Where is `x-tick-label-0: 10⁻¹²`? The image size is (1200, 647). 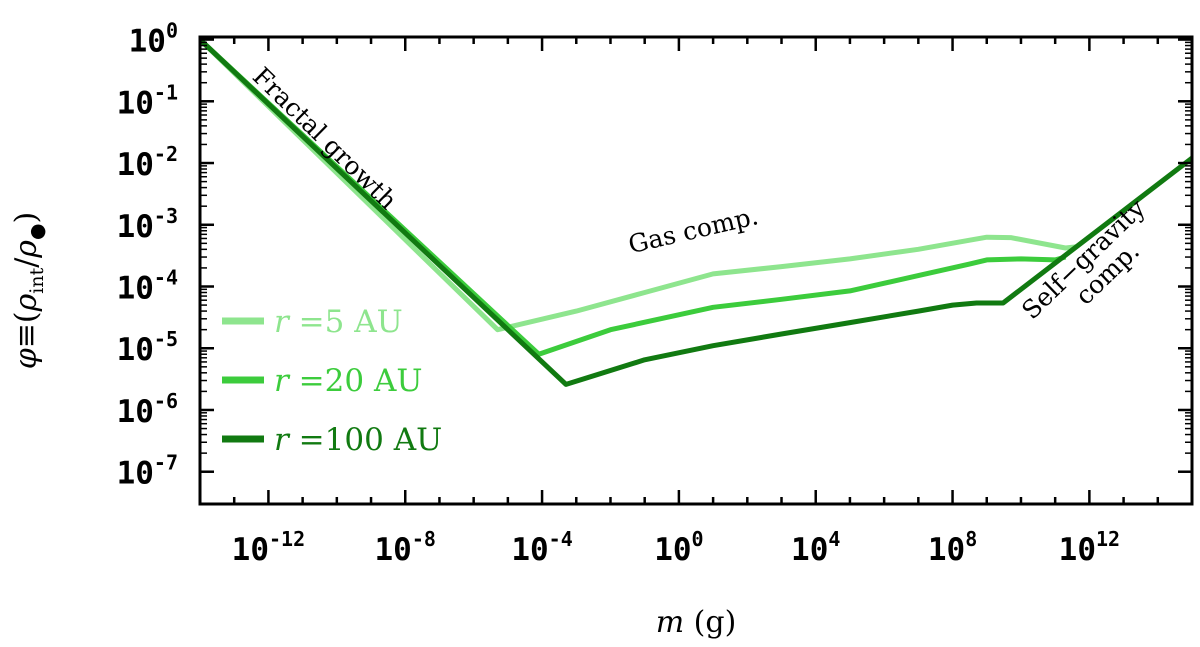 x-tick-label-0: 10⁻¹² is located at coordinates (268, 547).